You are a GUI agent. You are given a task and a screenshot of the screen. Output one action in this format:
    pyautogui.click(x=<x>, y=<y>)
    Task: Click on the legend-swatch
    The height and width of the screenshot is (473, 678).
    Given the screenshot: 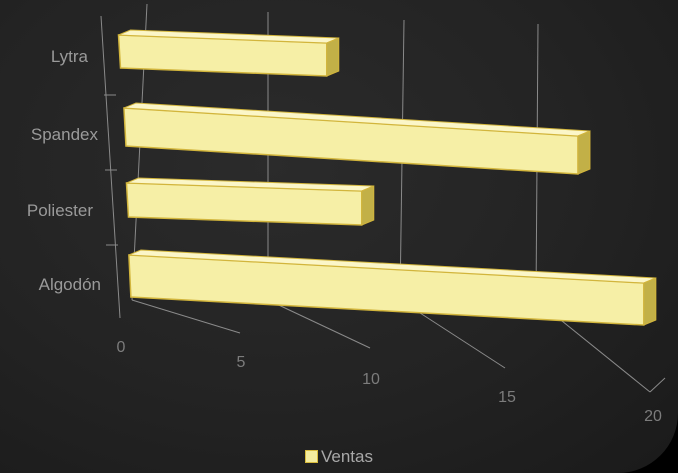 What is the action you would take?
    pyautogui.click(x=311, y=456)
    